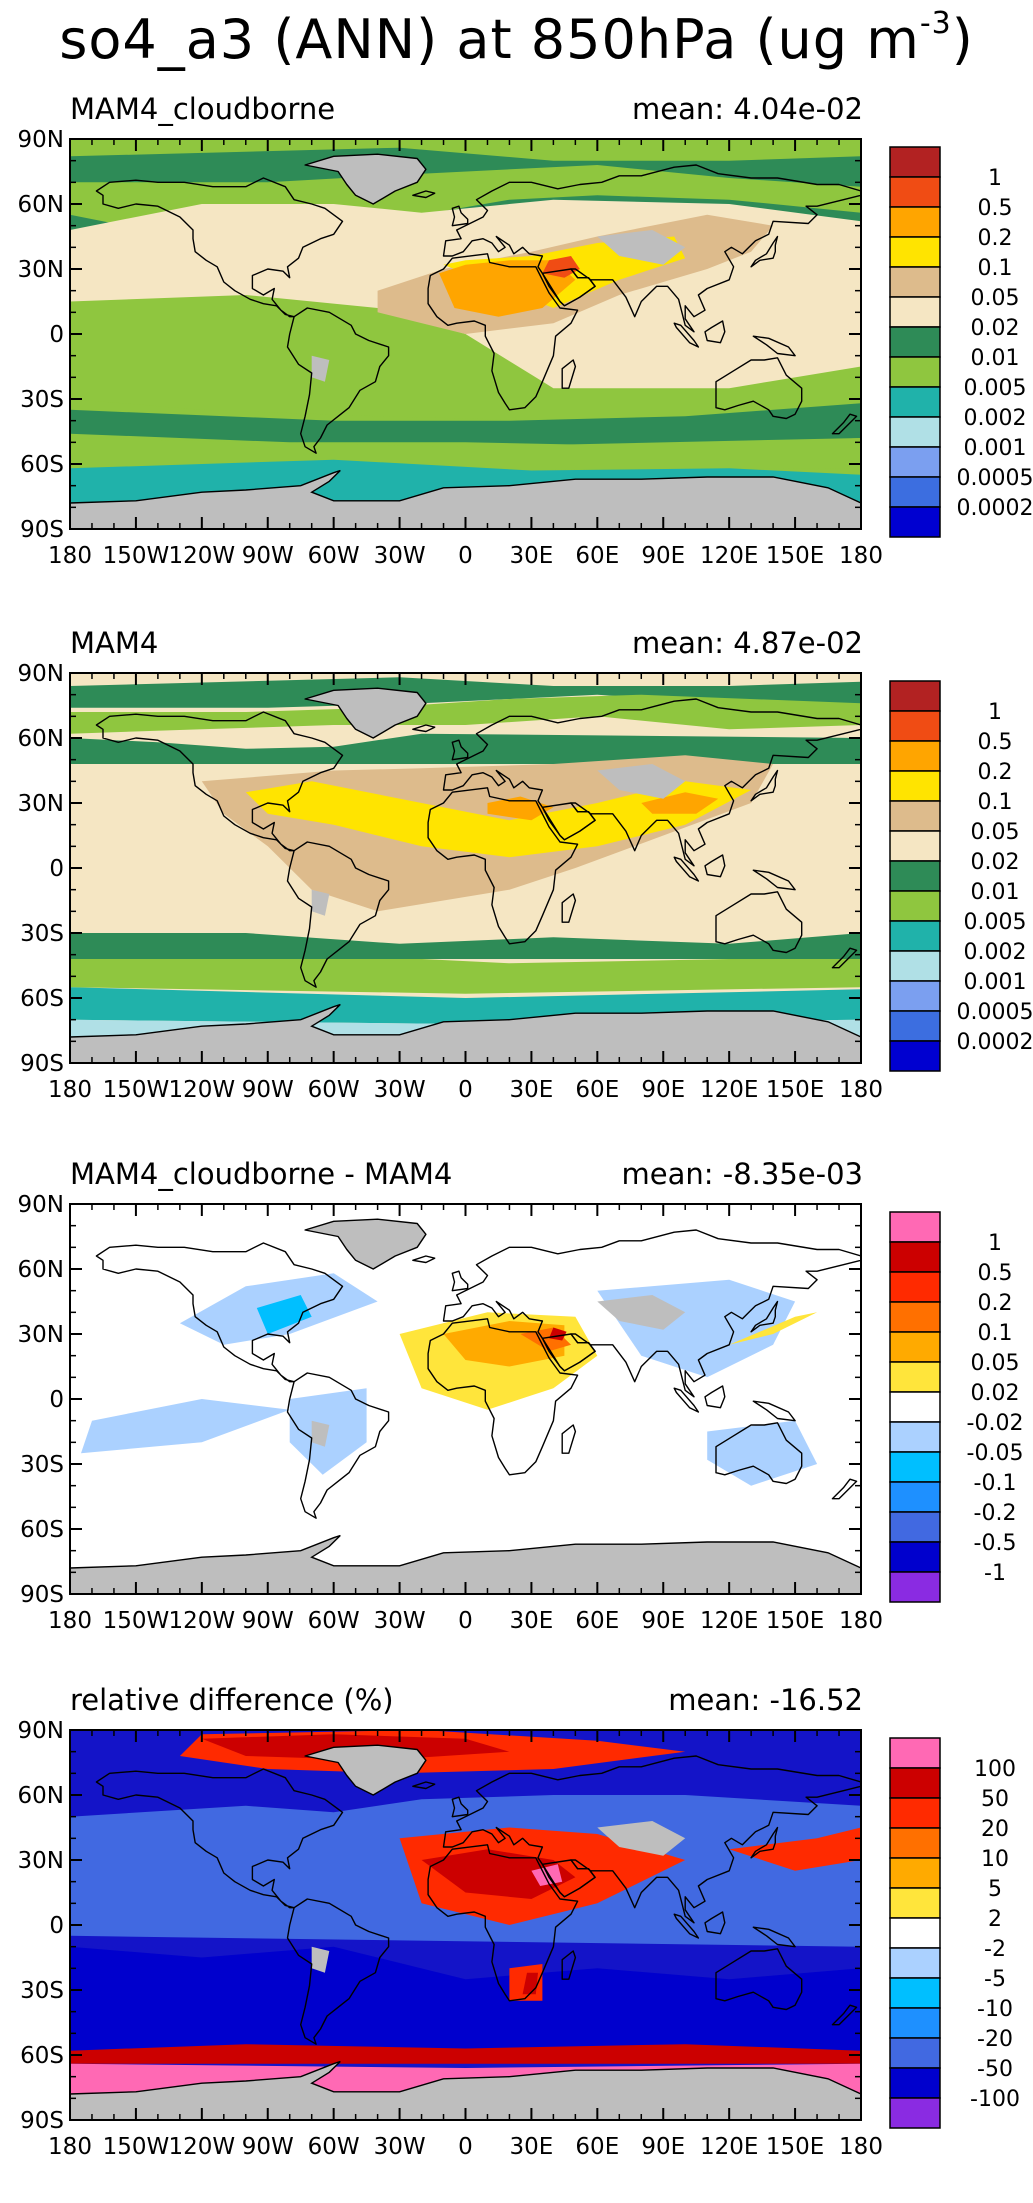 Image resolution: width=1033 pixels, height=2203 pixels. Describe the element at coordinates (995, 1483) in the screenshot. I see `label-bar-level: -0.1` at that location.